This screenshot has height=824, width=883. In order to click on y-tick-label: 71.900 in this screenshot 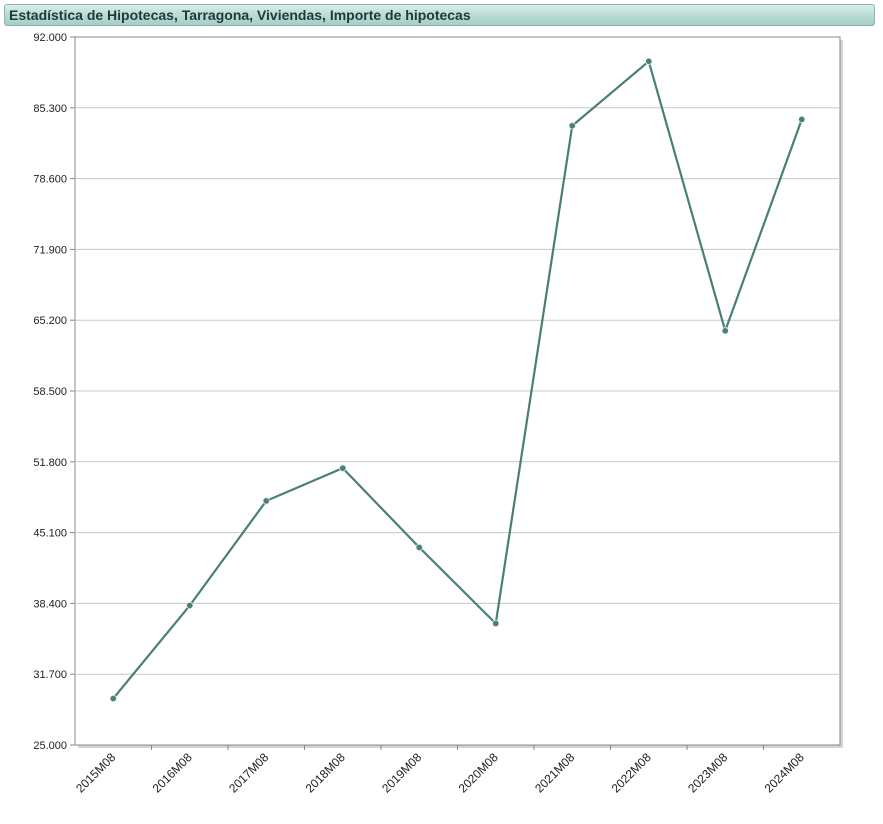, I will do `click(50, 250)`.